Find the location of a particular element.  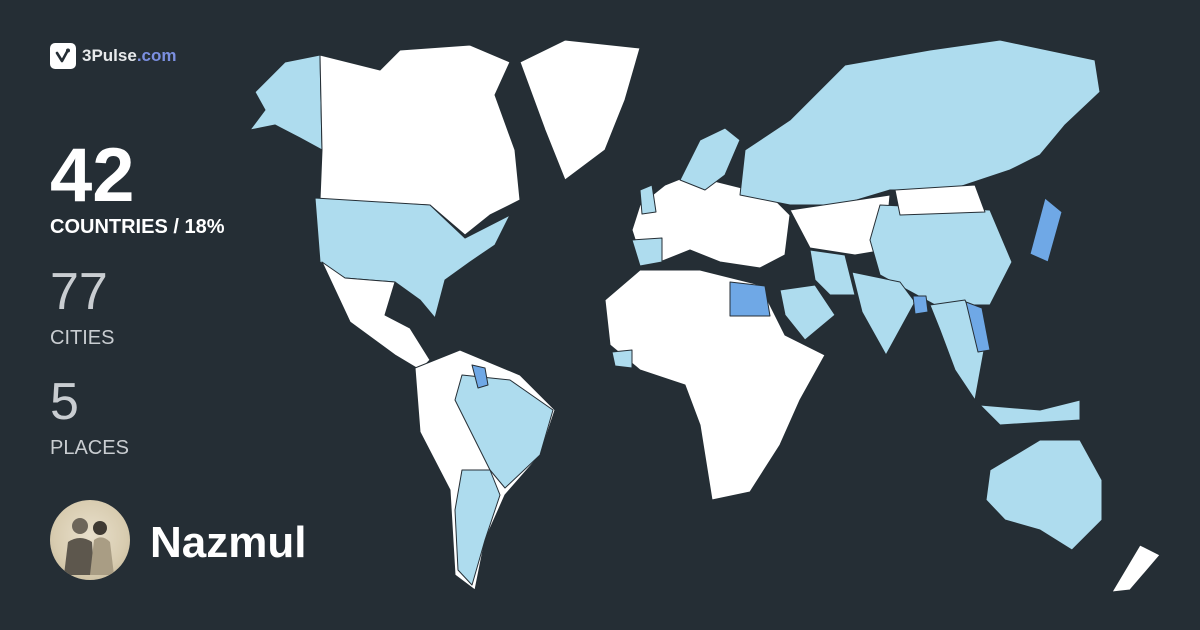

region-africa is located at coordinates (715, 385).